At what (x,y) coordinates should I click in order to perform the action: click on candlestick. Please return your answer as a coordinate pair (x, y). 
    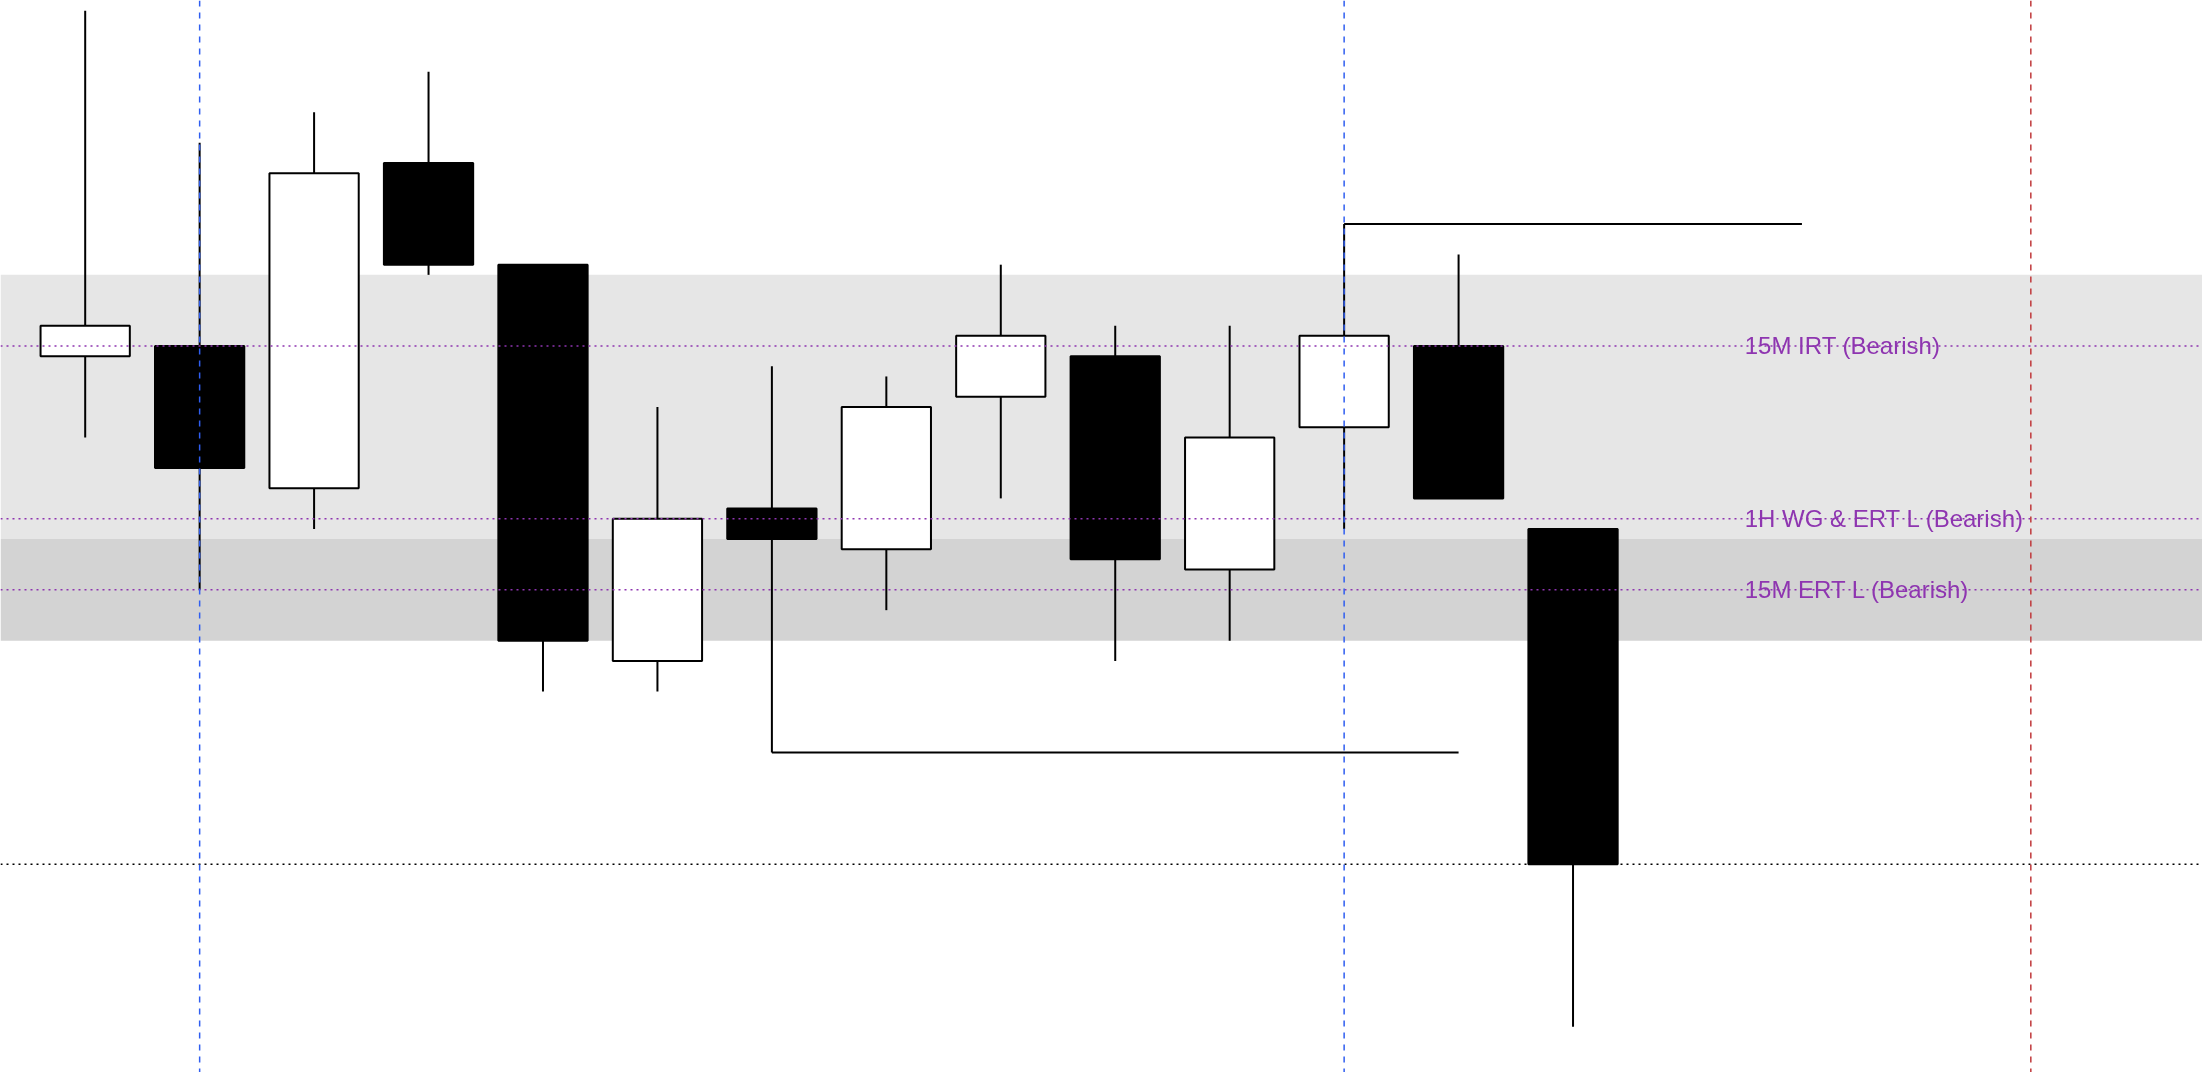
    Looking at the image, I should click on (85, 224).